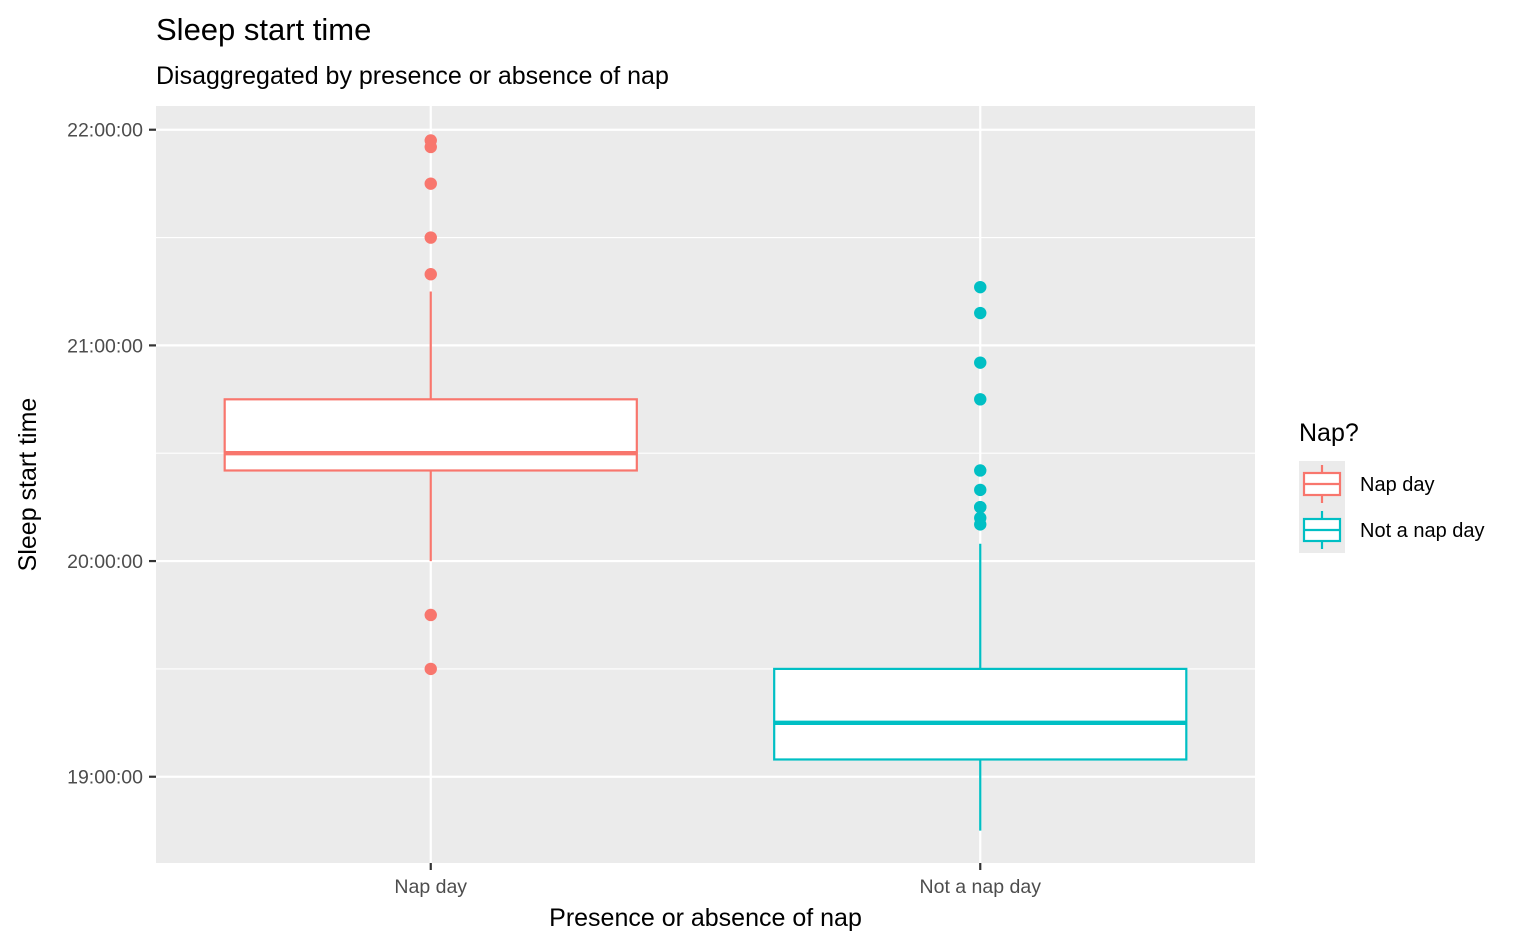 Image resolution: width=1536 pixels, height=949 pixels. What do you see at coordinates (705, 918) in the screenshot?
I see `x-axis-title: Presence or absence of nap` at bounding box center [705, 918].